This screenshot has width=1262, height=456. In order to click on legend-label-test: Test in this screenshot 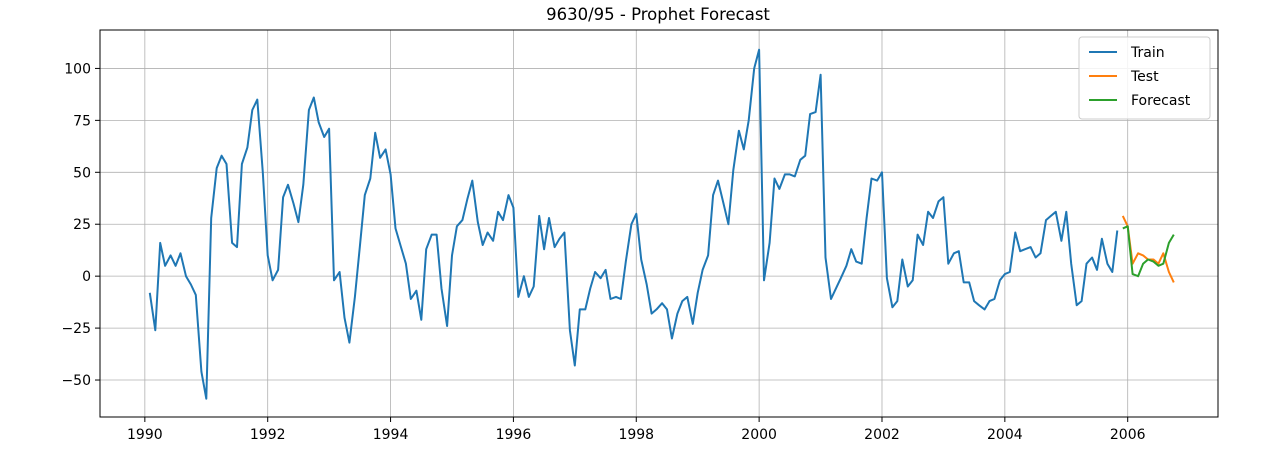, I will do `click(1144, 77)`.